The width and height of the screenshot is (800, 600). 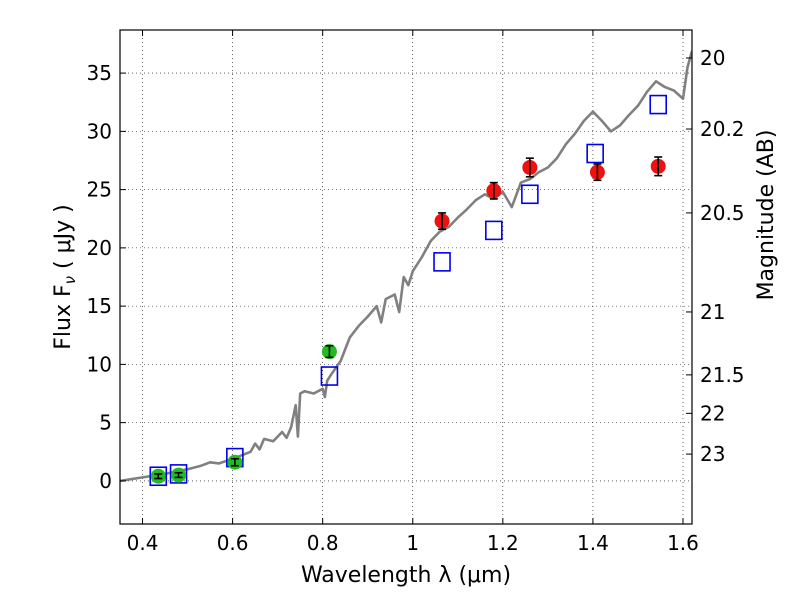 What do you see at coordinates (712, 312) in the screenshot?
I see `y2-tick-label: 21` at bounding box center [712, 312].